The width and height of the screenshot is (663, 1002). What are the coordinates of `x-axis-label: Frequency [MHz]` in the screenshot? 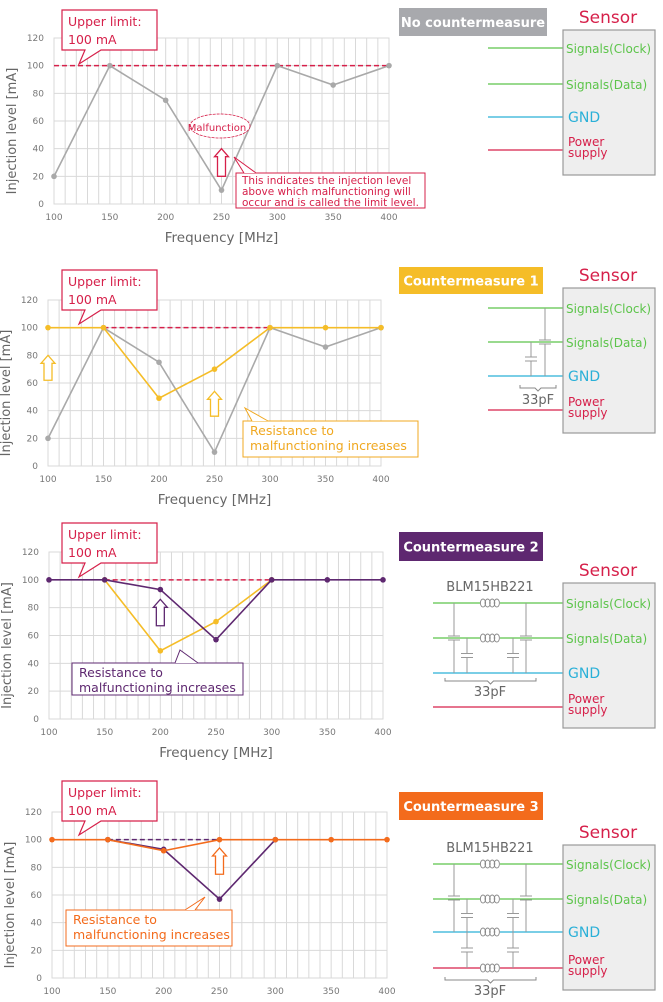 It's located at (221, 238).